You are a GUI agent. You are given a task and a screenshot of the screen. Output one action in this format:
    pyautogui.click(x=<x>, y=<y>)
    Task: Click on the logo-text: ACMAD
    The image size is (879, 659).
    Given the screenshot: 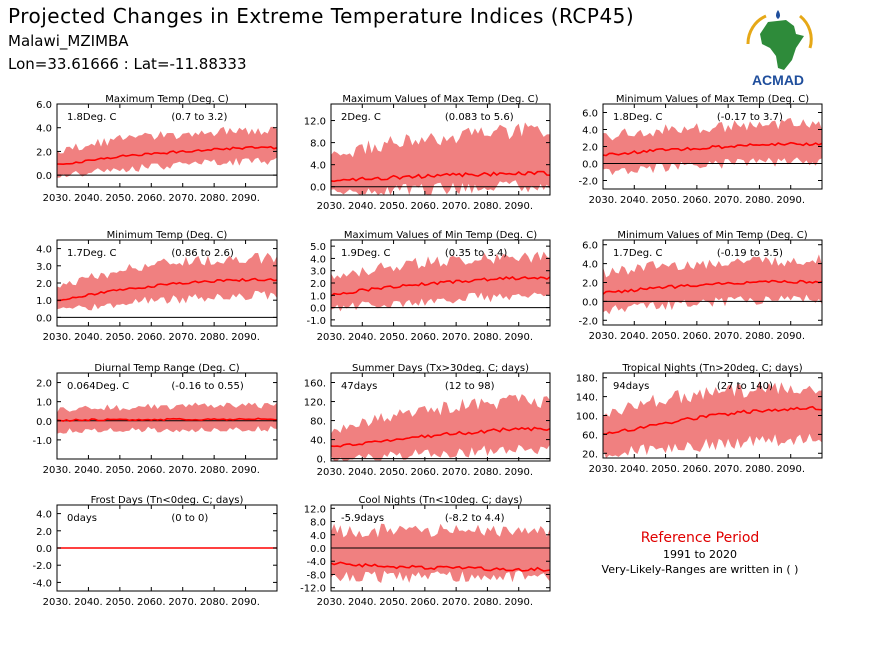 What is the action you would take?
    pyautogui.click(x=778, y=80)
    